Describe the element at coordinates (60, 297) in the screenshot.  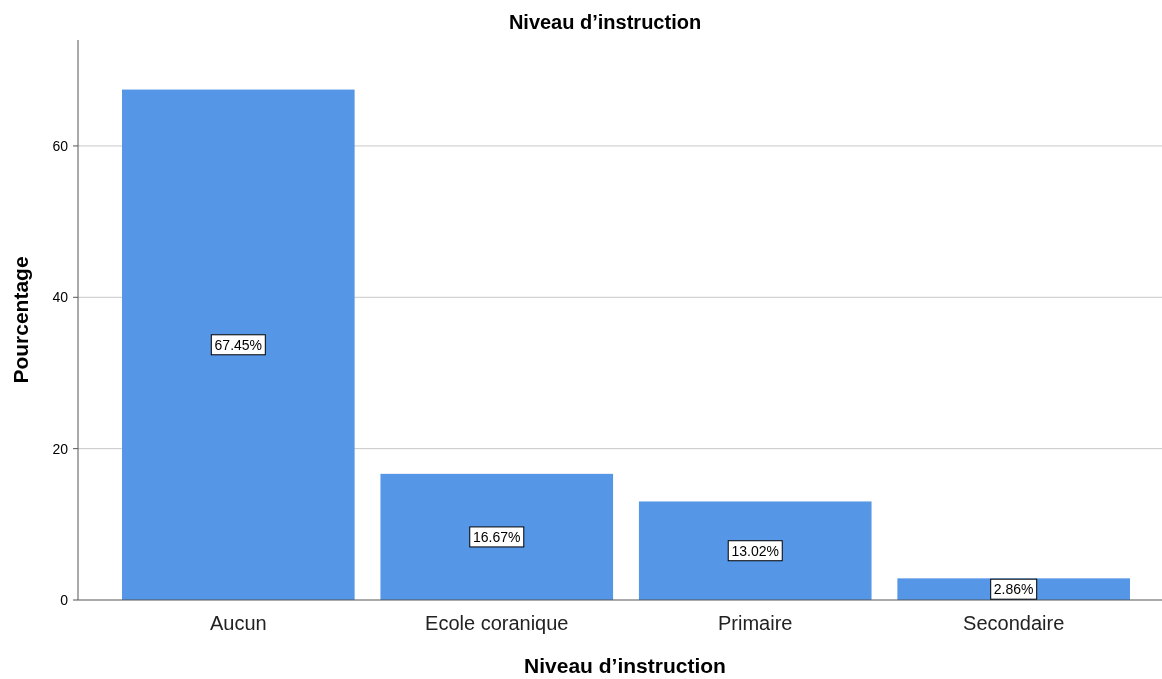
I see `y-tick-label: 40` at that location.